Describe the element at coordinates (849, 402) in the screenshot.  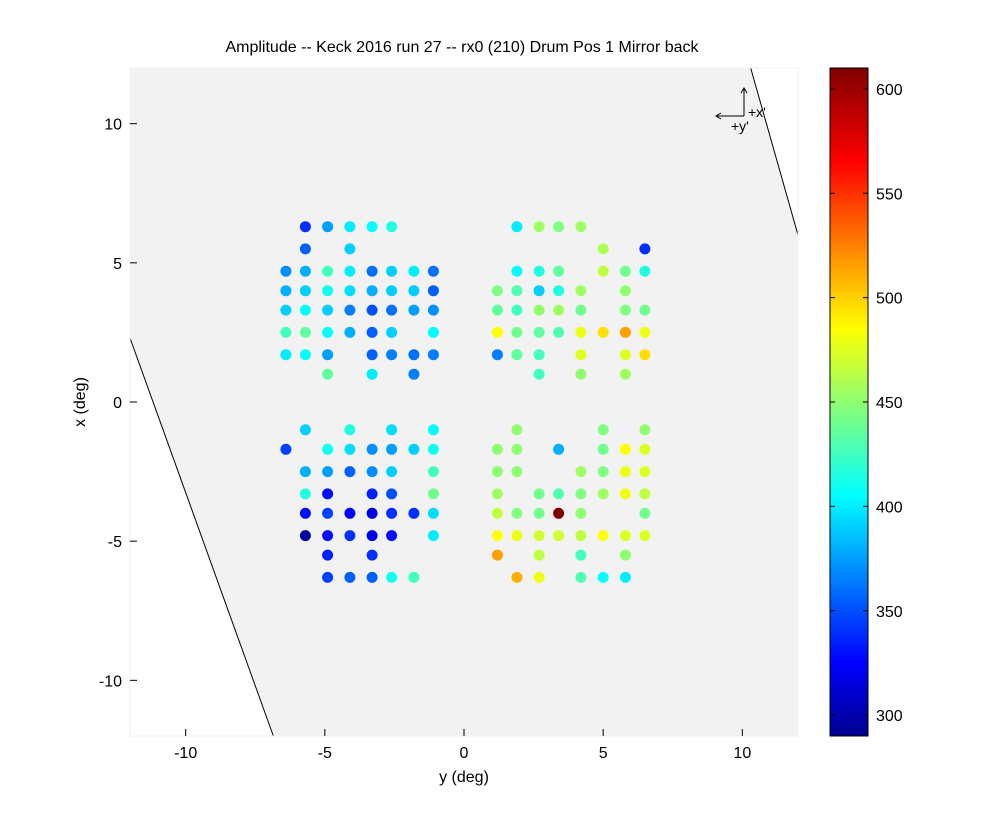
I see `colorbar` at that location.